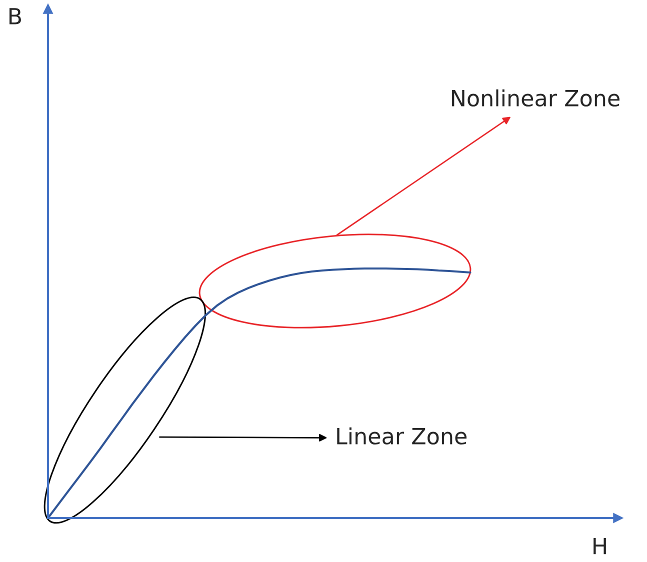 This screenshot has width=647, height=562. I want to click on annotation: Linear Zone, so click(402, 436).